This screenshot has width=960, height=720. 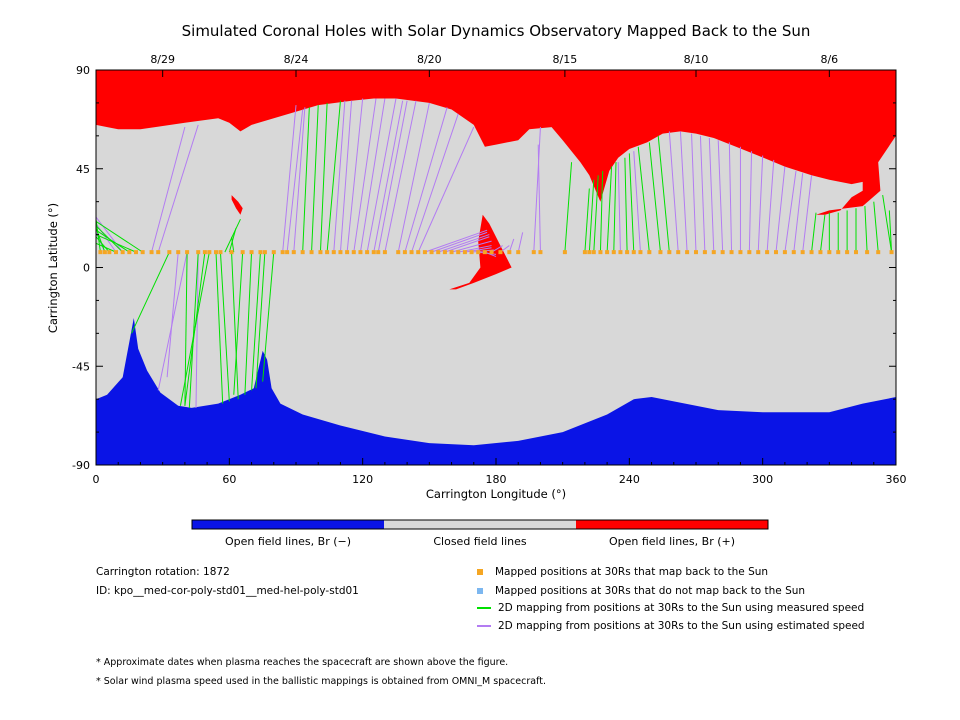 What do you see at coordinates (696, 59) in the screenshot?
I see `top-date-label: 8/10` at bounding box center [696, 59].